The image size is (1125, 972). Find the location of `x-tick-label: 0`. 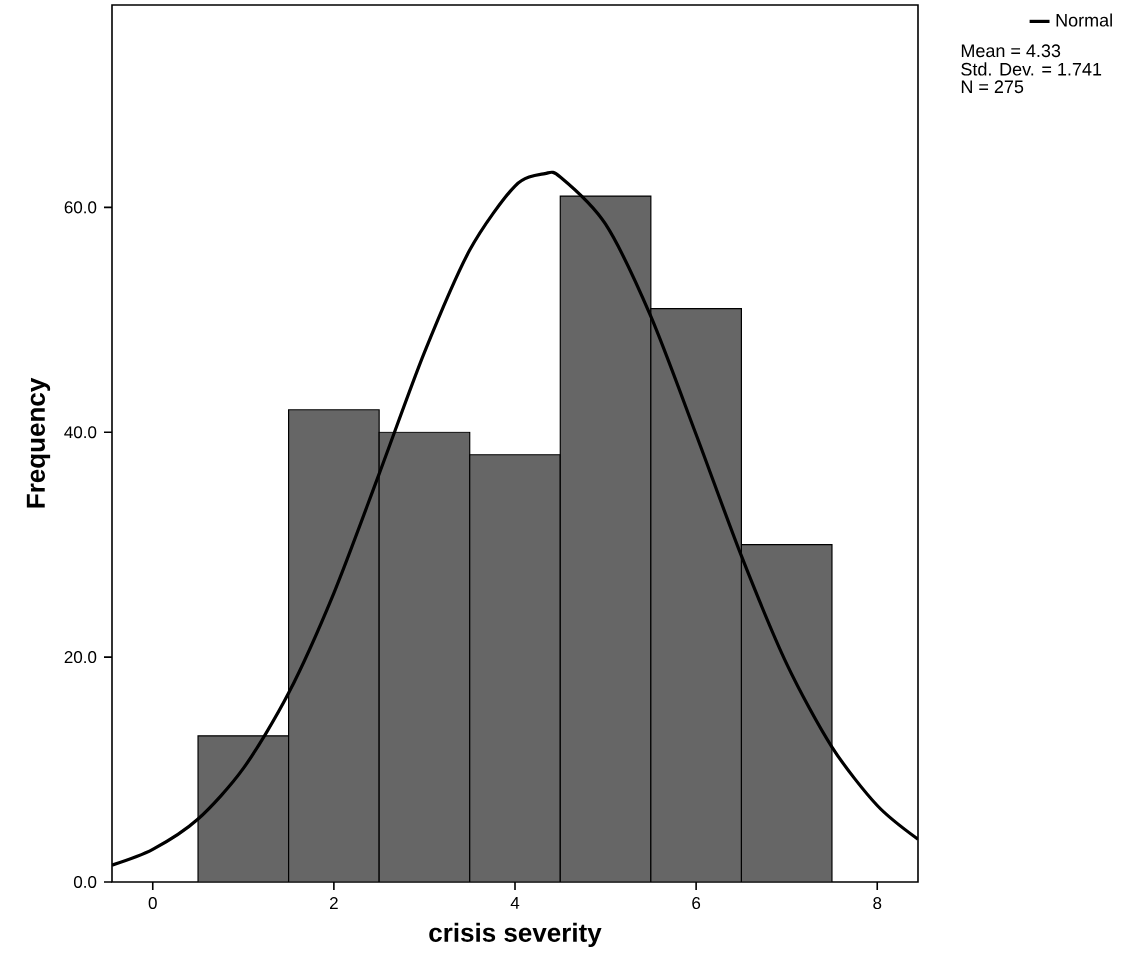

x-tick-label: 0 is located at coordinates (152, 903).